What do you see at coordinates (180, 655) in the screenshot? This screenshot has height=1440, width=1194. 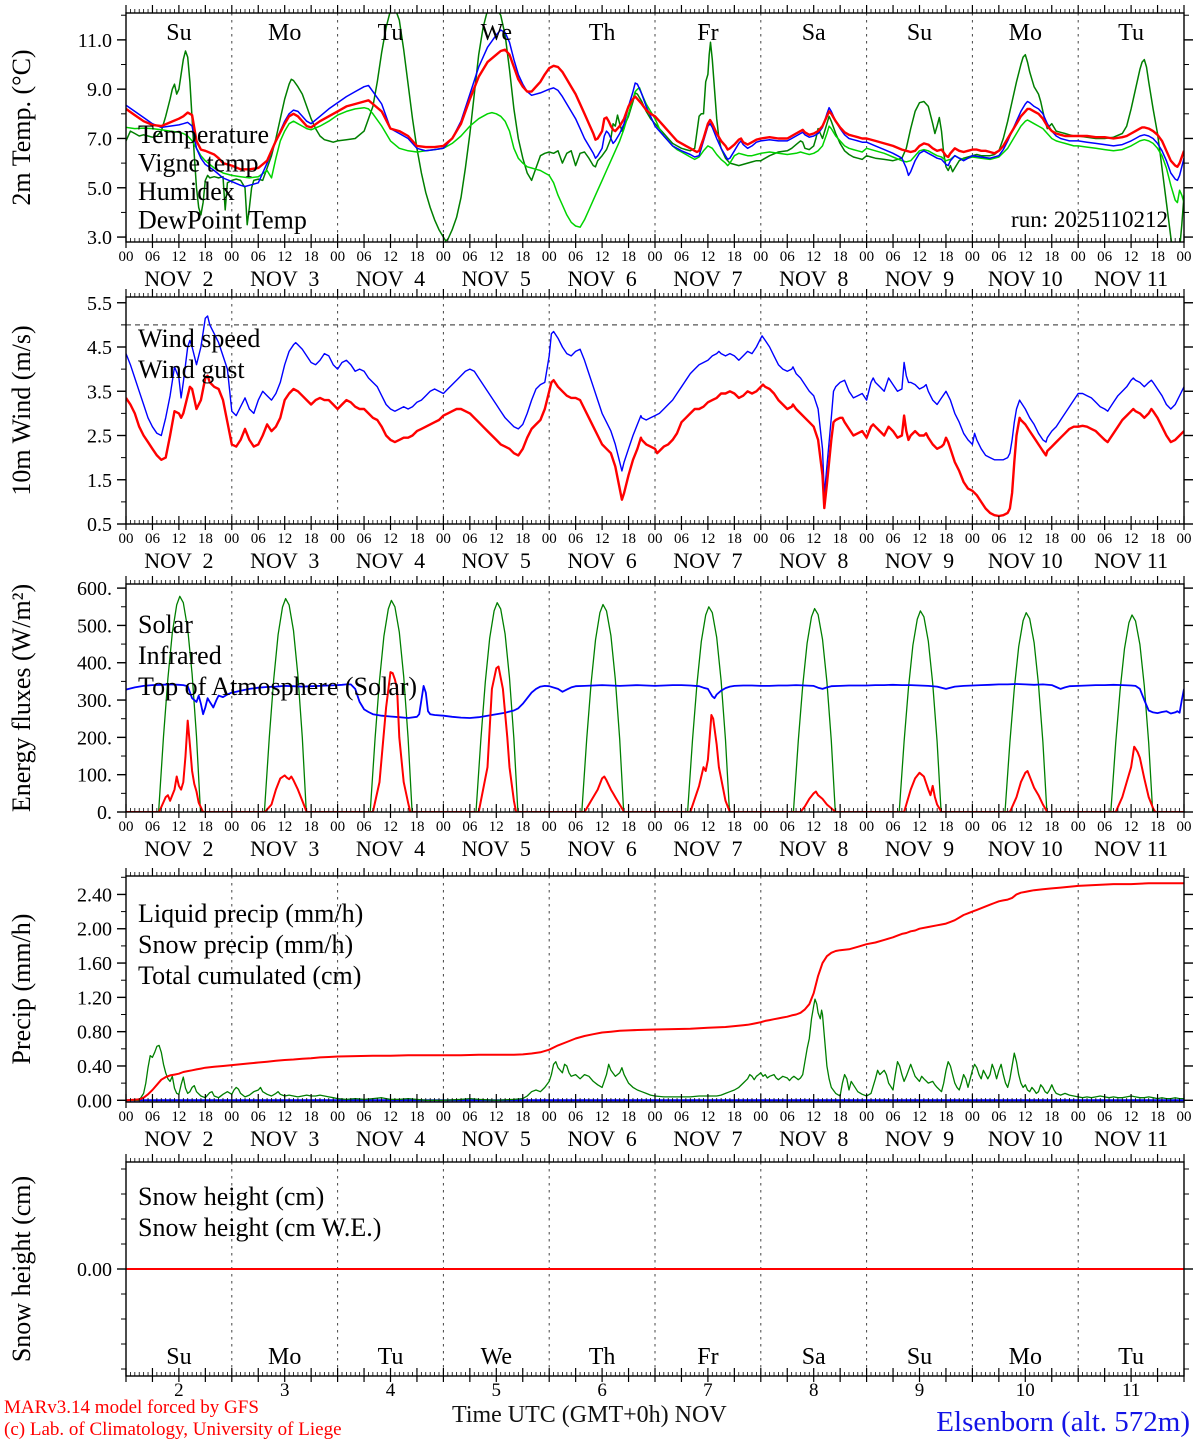 I see `legend-infrared: Infrared` at bounding box center [180, 655].